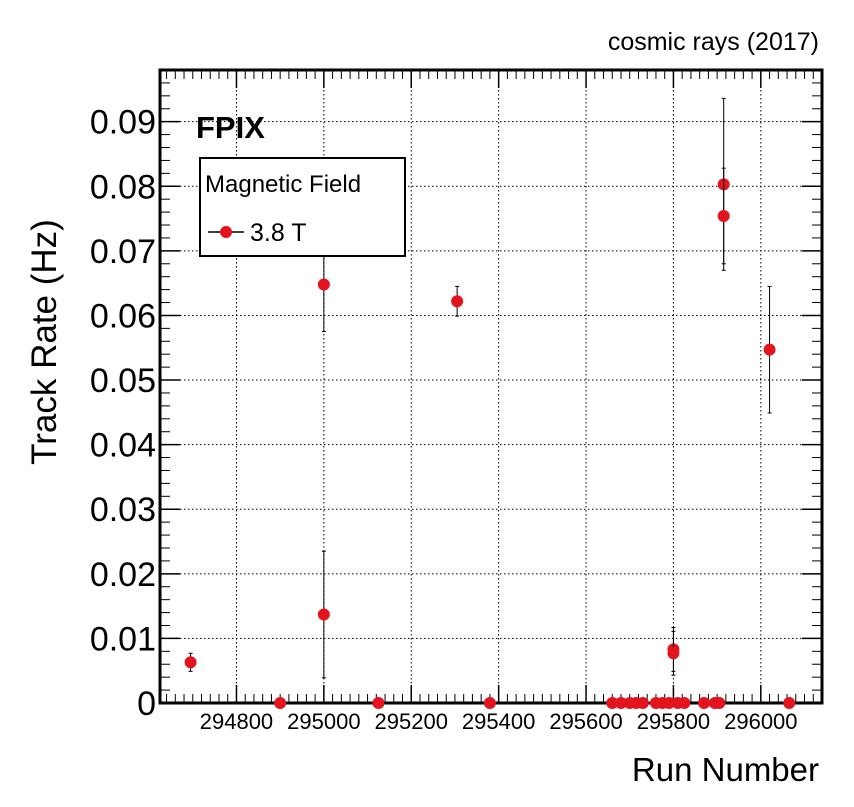 This screenshot has width=854, height=807. Describe the element at coordinates (123, 639) in the screenshot. I see `y-tick-label: 0.01` at that location.